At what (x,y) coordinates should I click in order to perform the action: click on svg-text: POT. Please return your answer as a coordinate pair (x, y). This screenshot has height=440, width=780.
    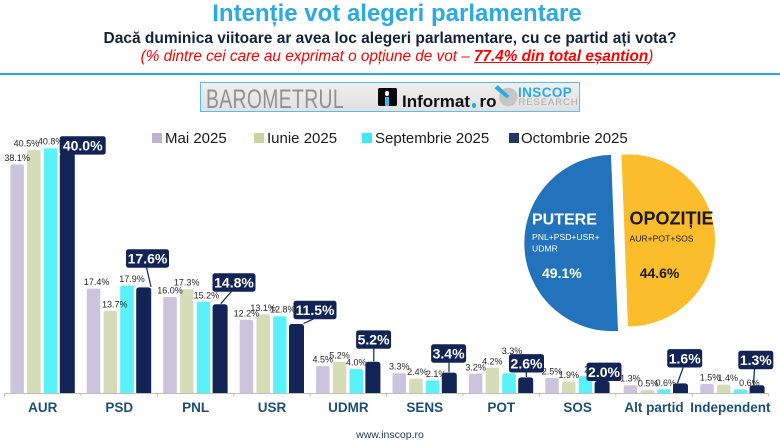
    Looking at the image, I should click on (501, 407).